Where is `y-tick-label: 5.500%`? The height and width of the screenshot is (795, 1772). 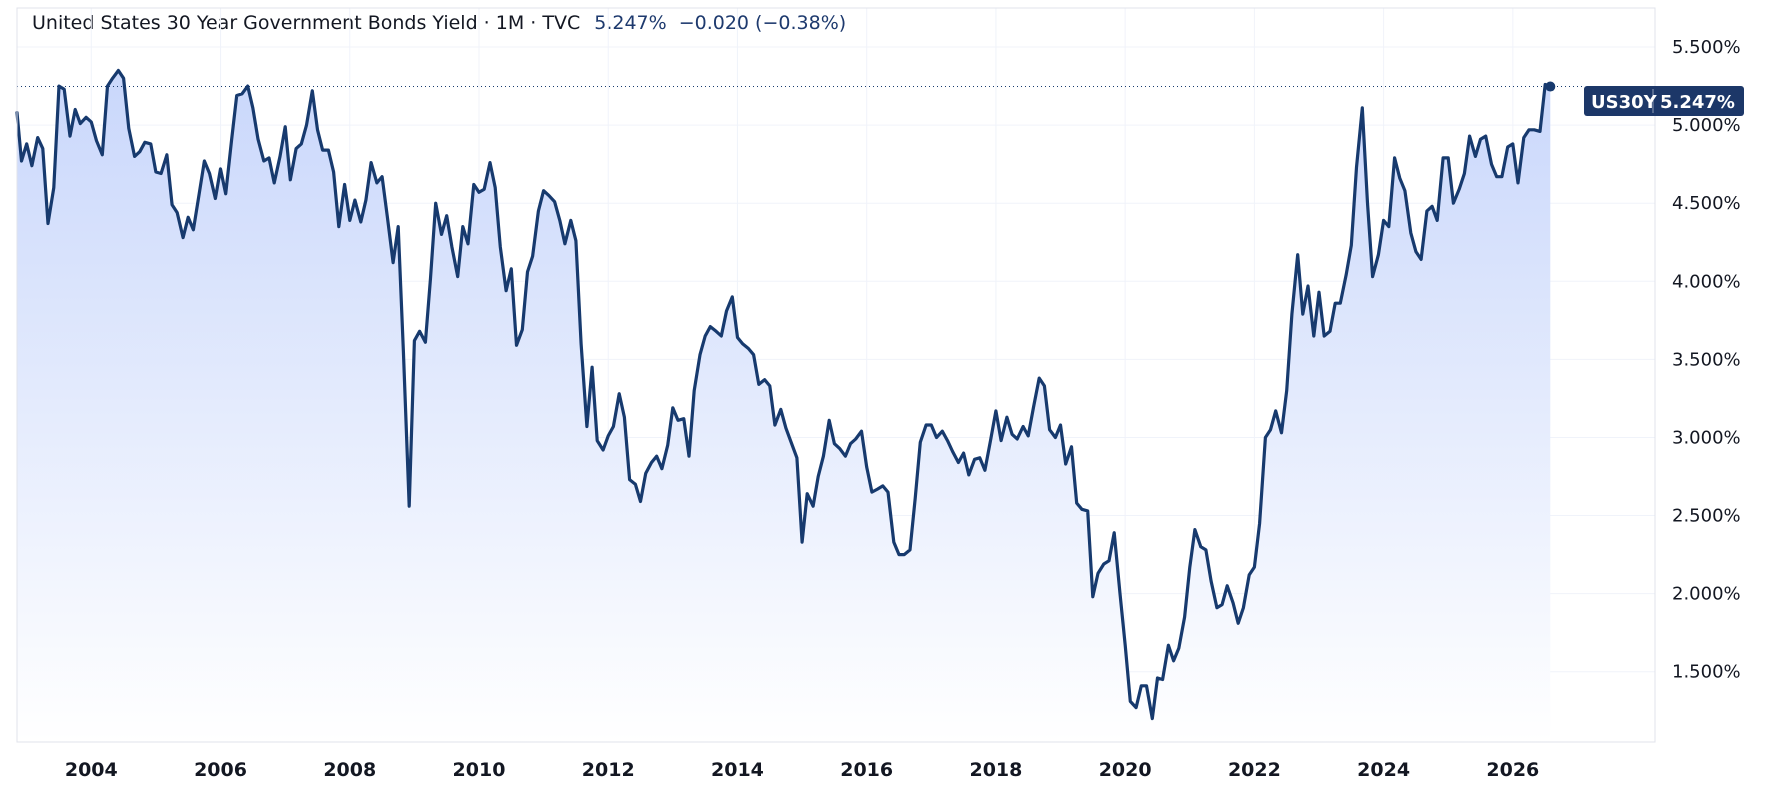 y-tick-label: 5.500% is located at coordinates (1706, 47).